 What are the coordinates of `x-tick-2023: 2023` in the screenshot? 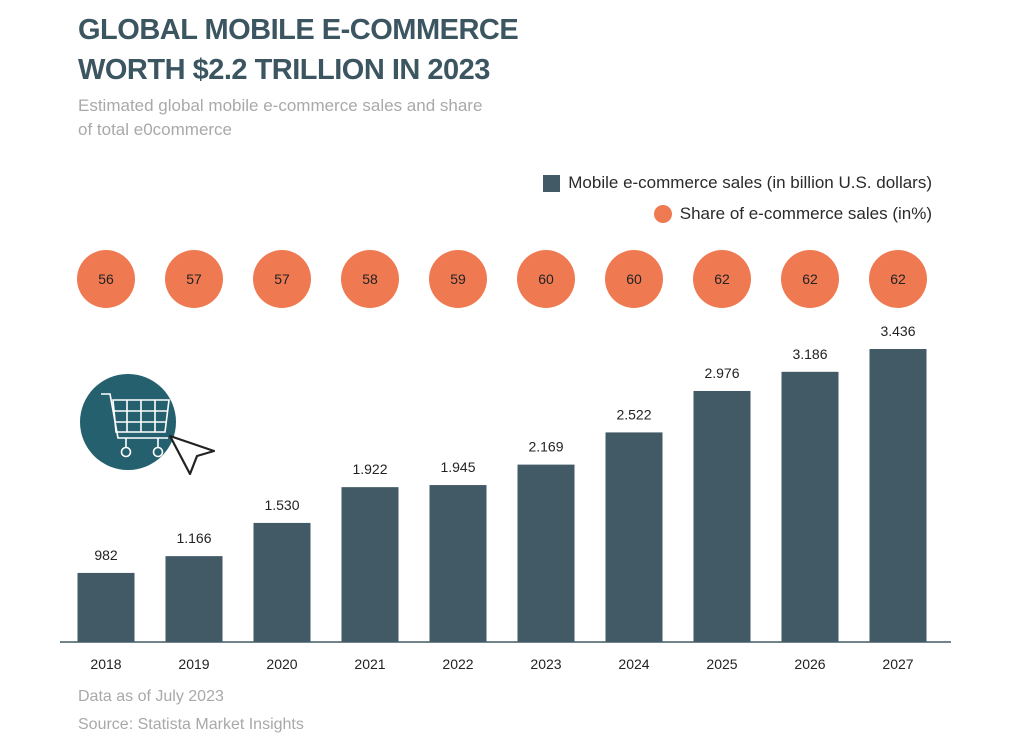 It's located at (545, 664).